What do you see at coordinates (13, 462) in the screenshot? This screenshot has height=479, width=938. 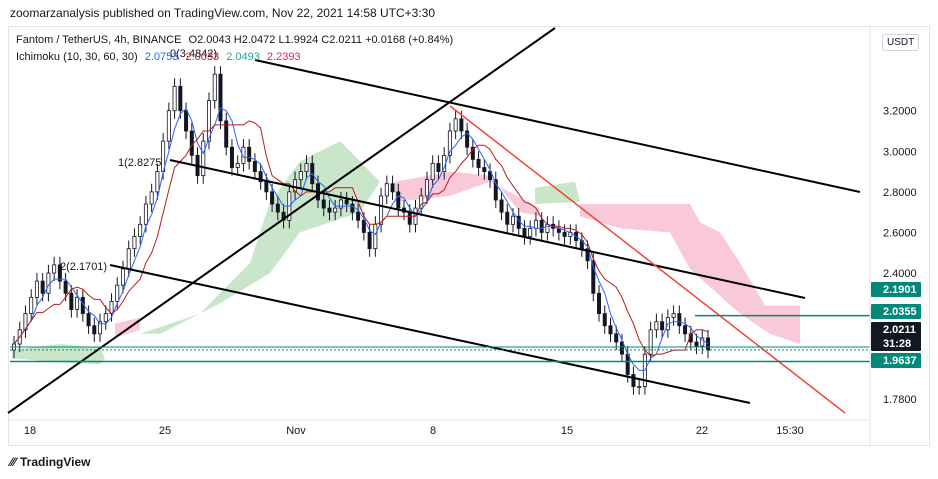 I see `tradingview-icon: ⁄⁄⁄` at bounding box center [13, 462].